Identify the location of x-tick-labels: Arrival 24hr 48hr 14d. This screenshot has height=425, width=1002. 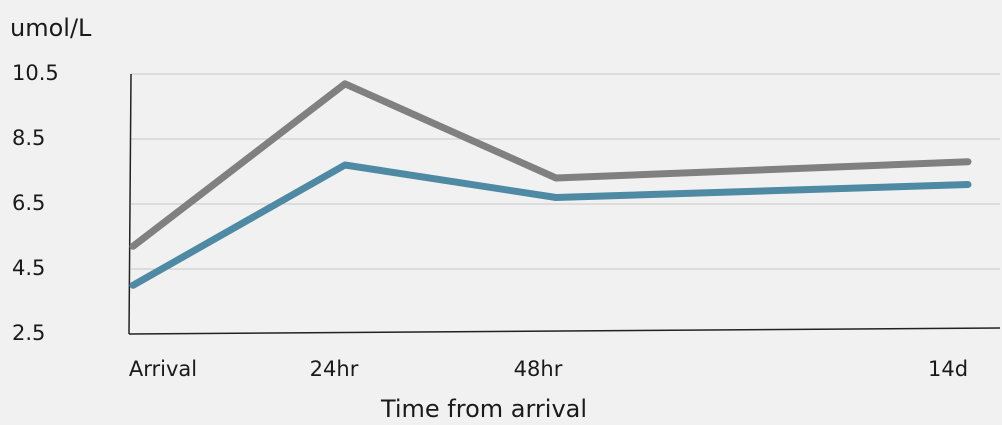
(548, 369).